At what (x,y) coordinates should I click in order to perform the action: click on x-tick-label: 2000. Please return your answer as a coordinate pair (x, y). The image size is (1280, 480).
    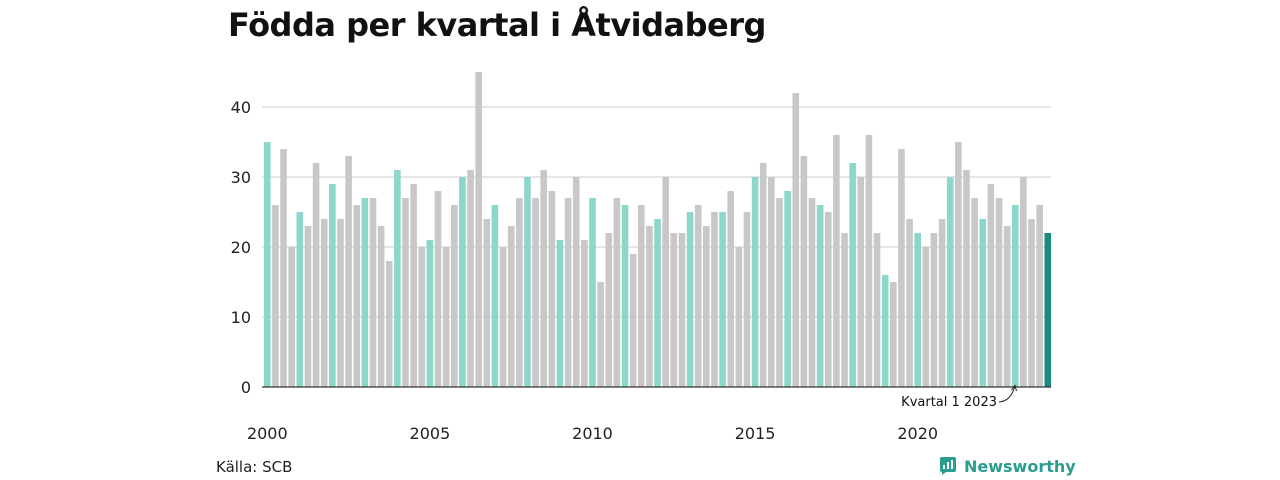
    Looking at the image, I should click on (267, 433).